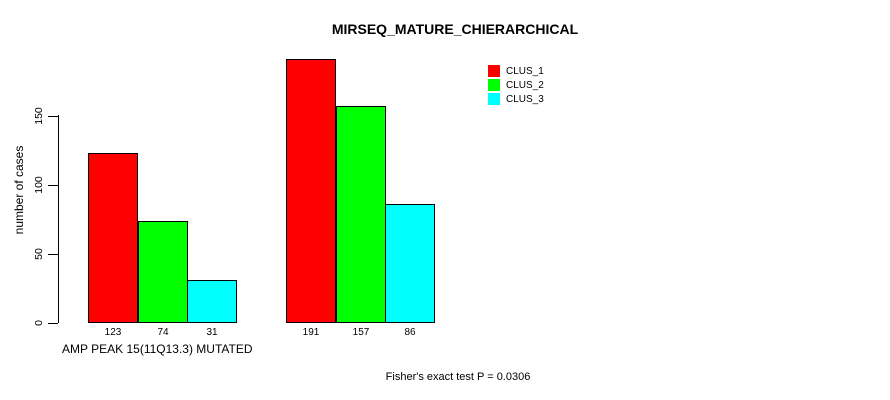  I want to click on legend-item-clus_3: CLUS_3, so click(516, 99).